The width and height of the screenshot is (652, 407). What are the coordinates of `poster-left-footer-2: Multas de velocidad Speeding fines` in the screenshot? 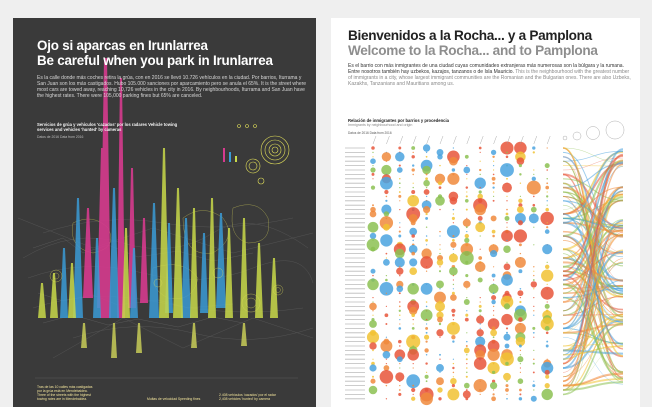 It's located at (174, 399).